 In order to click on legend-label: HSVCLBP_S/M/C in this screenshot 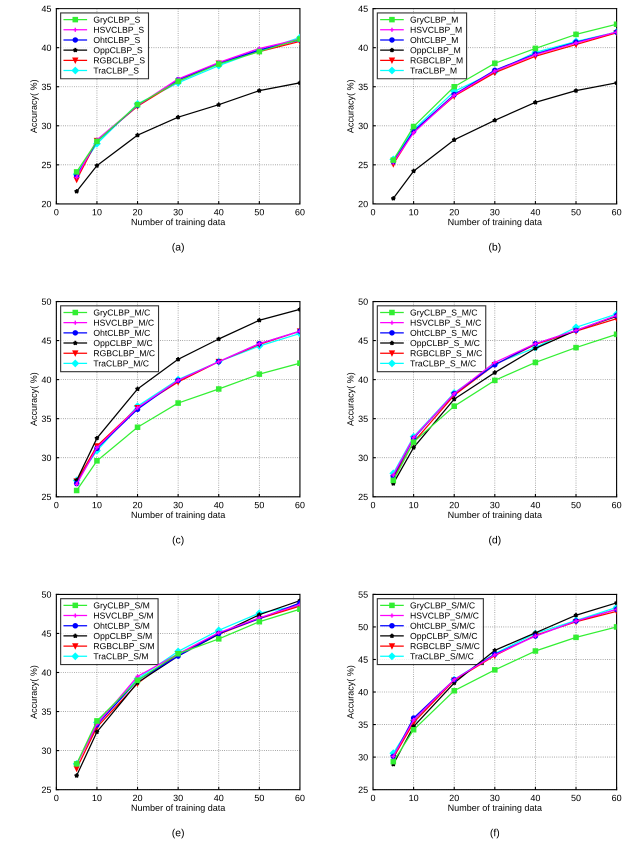, I will do `click(444, 616)`.